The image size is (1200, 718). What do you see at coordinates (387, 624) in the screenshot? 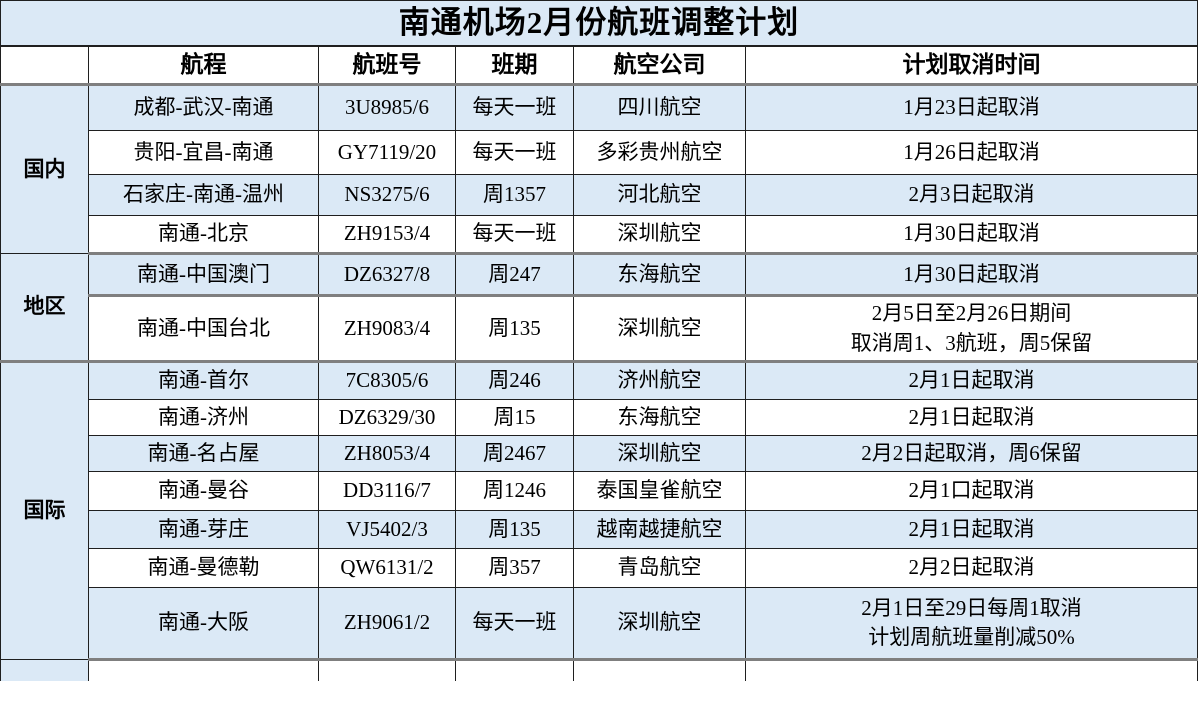
I see `cell-flight-no: ZH9061/2` at bounding box center [387, 624].